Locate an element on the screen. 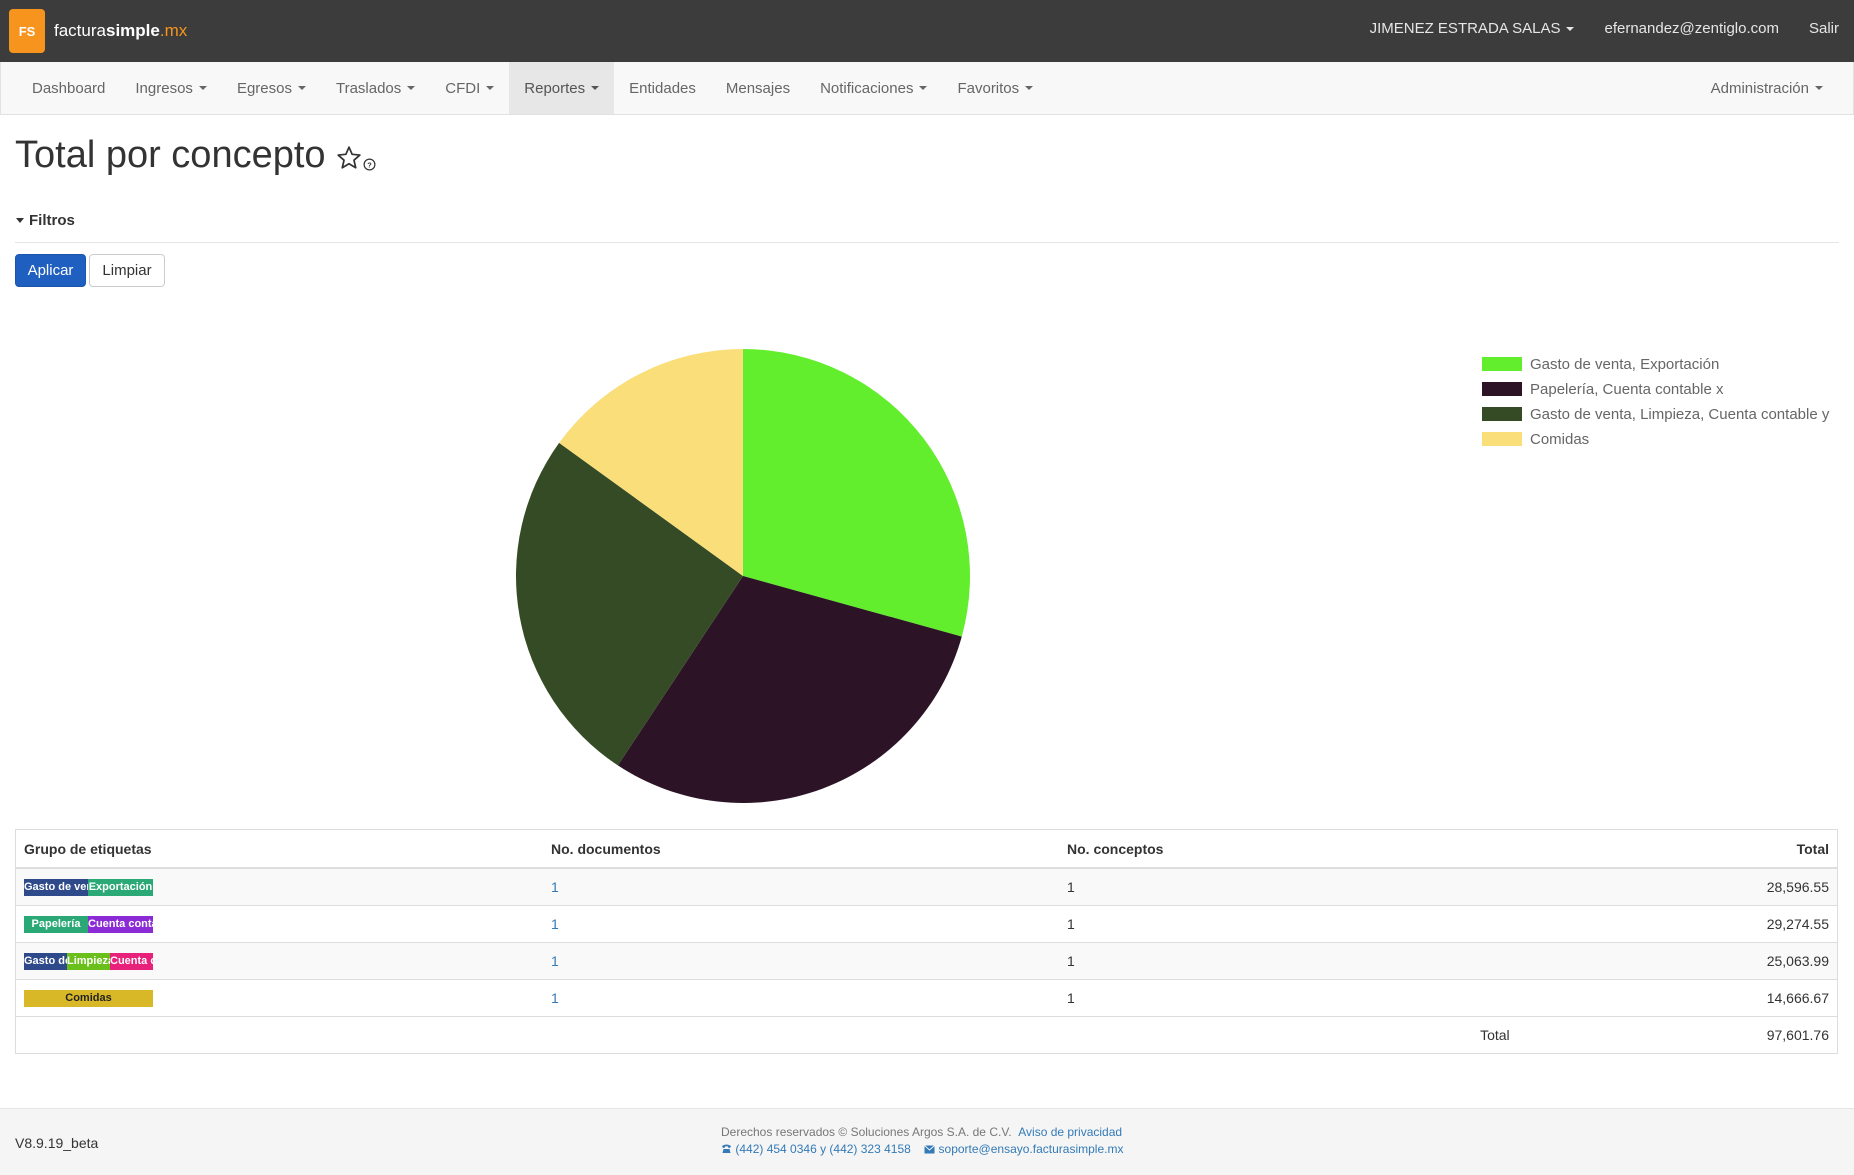 This screenshot has width=1854, height=1175. nav-item-label: Entidades is located at coordinates (662, 88).